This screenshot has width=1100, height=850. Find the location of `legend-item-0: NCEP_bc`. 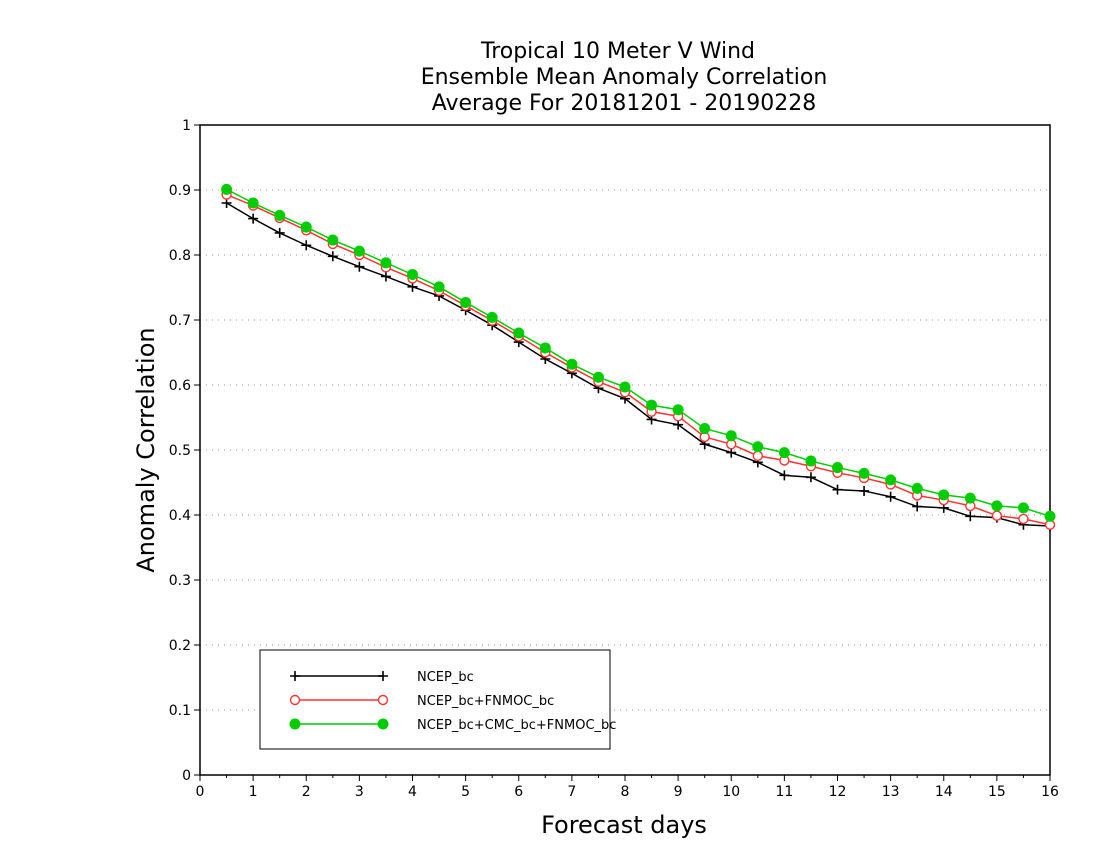

legend-item-0: NCEP_bc is located at coordinates (382, 677).